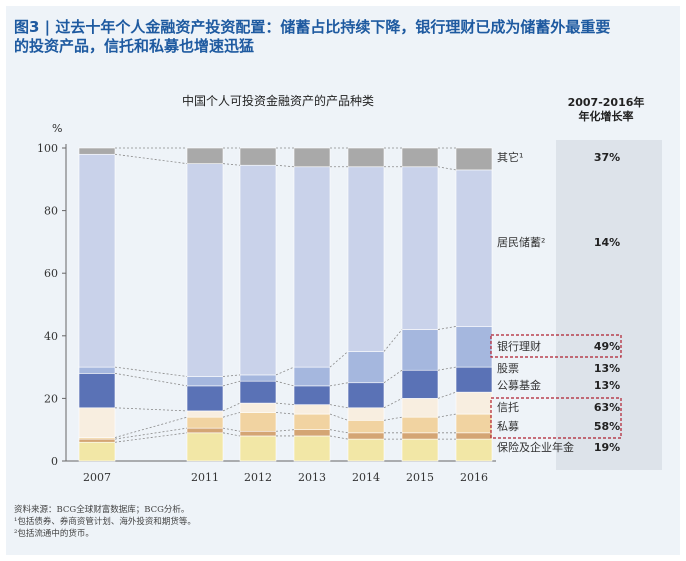 This screenshot has width=686, height=561. What do you see at coordinates (474, 477) in the screenshot?
I see `x-tick-label: 2016` at bounding box center [474, 477].